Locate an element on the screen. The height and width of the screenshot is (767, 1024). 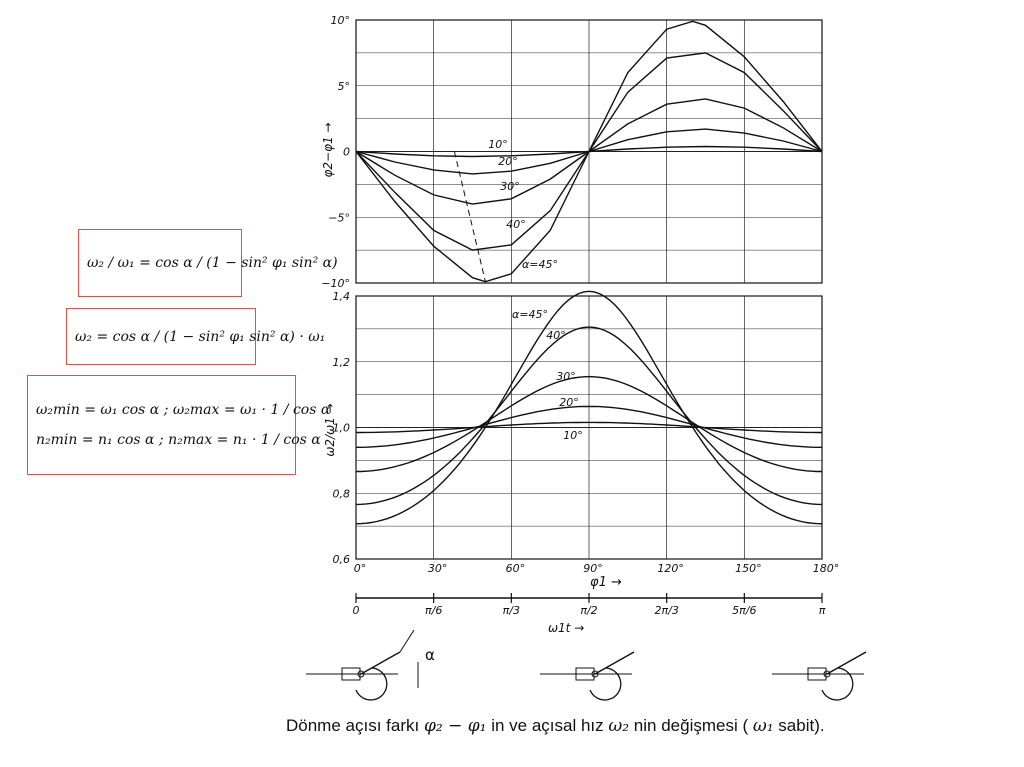
bottom-series-label: 40° is located at coordinates (556, 335).